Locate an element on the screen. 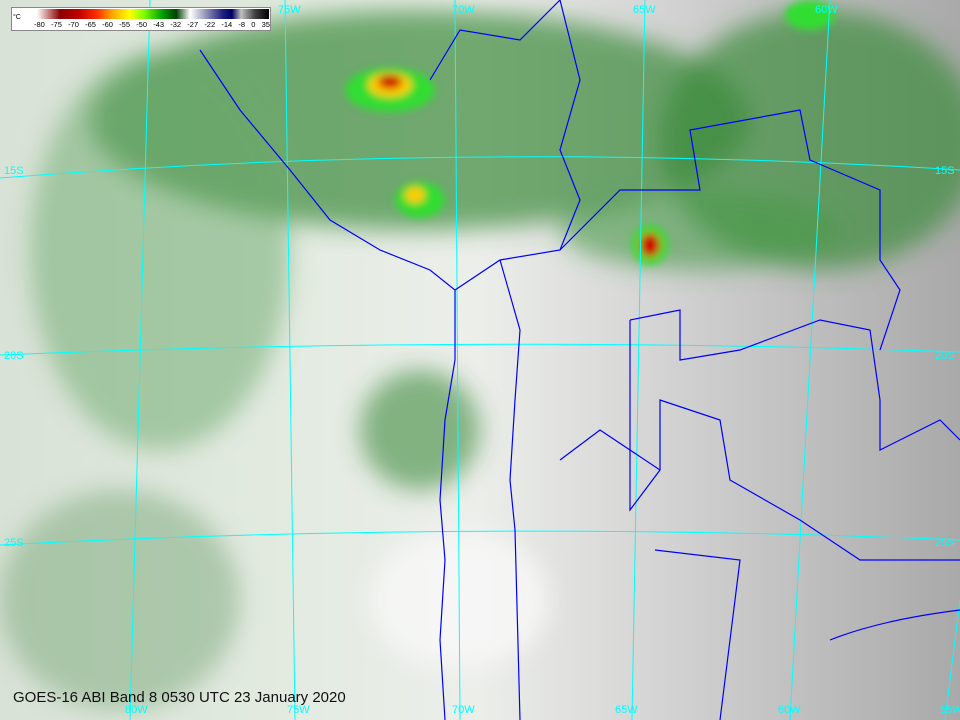 This screenshot has width=960, height=720. colorbar-tick: -65 is located at coordinates (90, 24).